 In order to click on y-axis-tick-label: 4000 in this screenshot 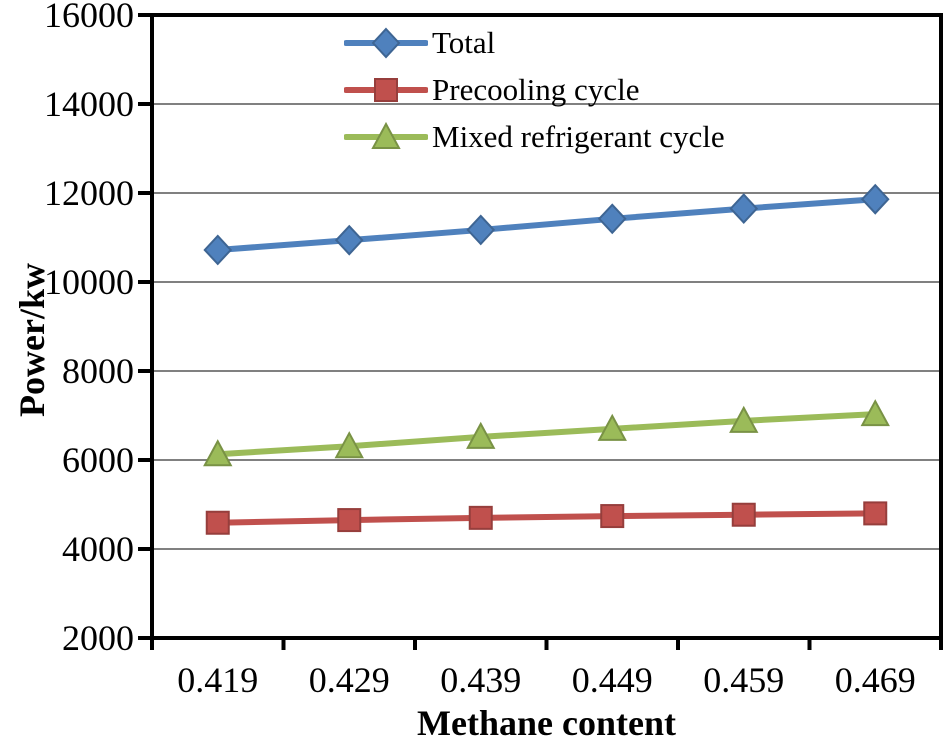, I will do `click(98, 549)`.